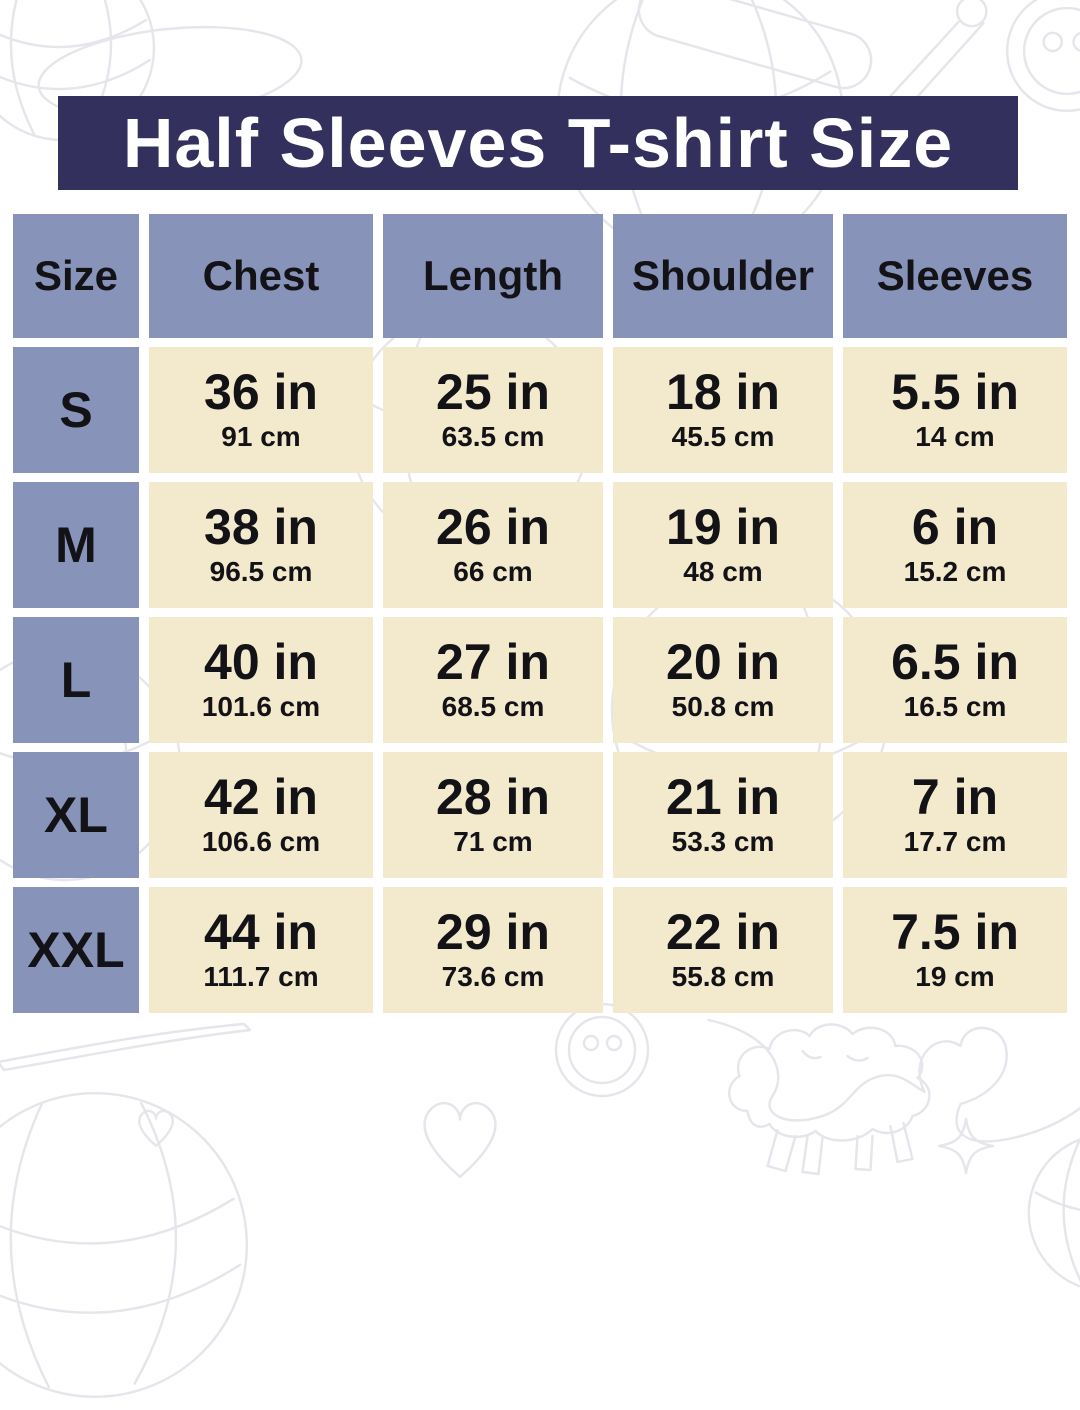 The height and width of the screenshot is (1410, 1080). I want to click on cell-l-sleeves: 6.5 in 16.5 cm, so click(955, 680).